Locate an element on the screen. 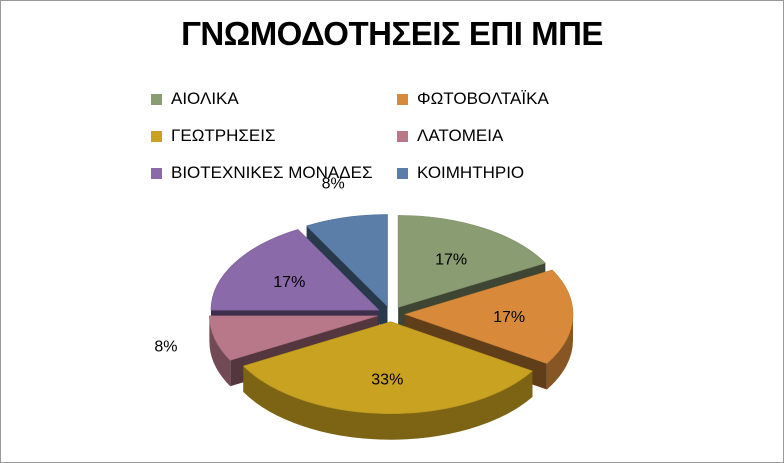 The width and height of the screenshot is (784, 463). legend-label: ΒΙΟΤΕΧΝΙΚΕΣ ΜΟΝΑΔΕΣ is located at coordinates (272, 172).